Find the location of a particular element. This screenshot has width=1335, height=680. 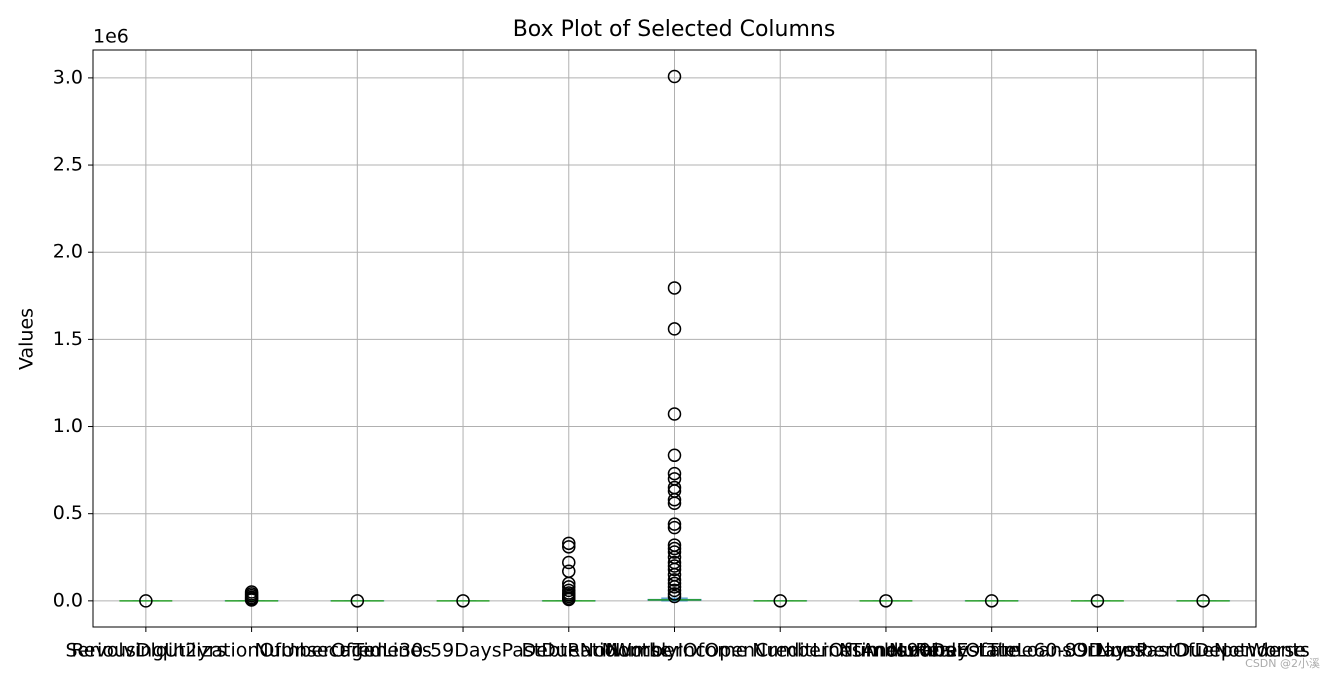

y-tick-label: 2.5 is located at coordinates (68, 165).